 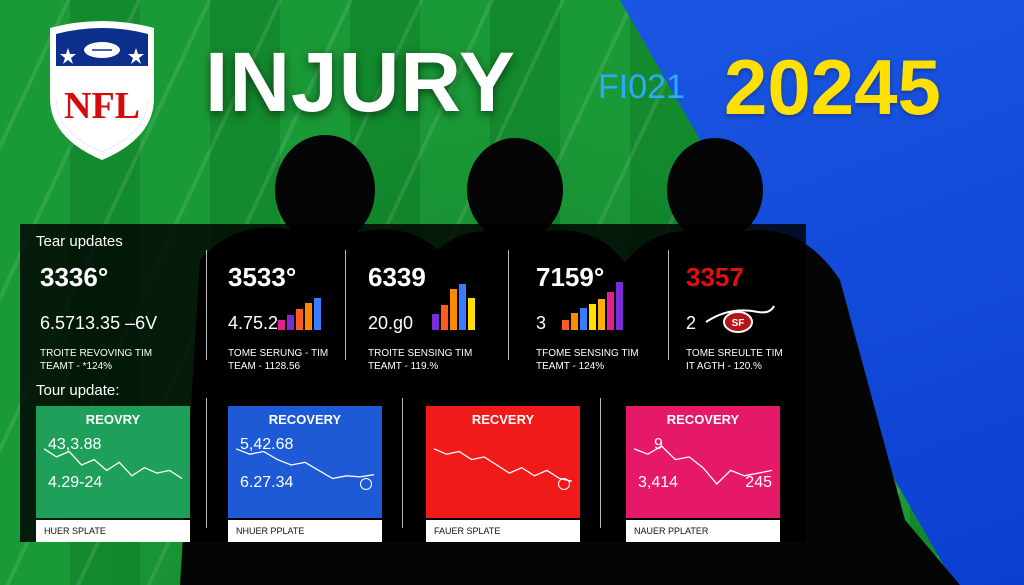 What do you see at coordinates (74, 277) in the screenshot?
I see `stat-value: 3336°` at bounding box center [74, 277].